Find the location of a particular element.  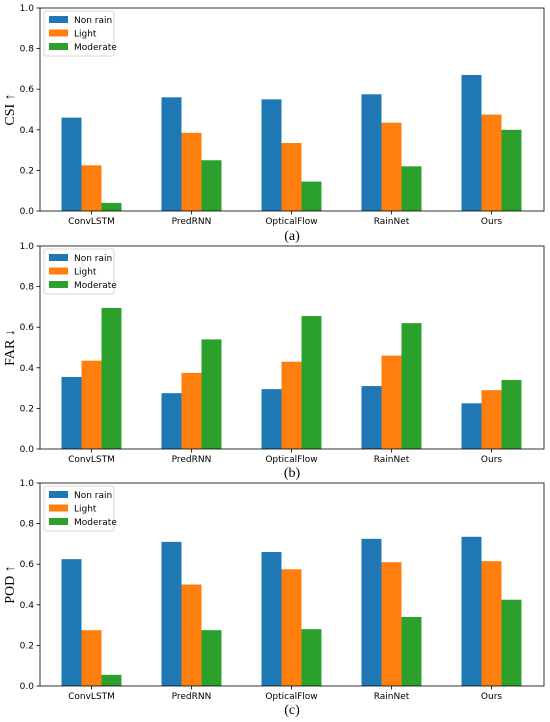

y-axis-label: FAR ↓ is located at coordinates (10, 347).